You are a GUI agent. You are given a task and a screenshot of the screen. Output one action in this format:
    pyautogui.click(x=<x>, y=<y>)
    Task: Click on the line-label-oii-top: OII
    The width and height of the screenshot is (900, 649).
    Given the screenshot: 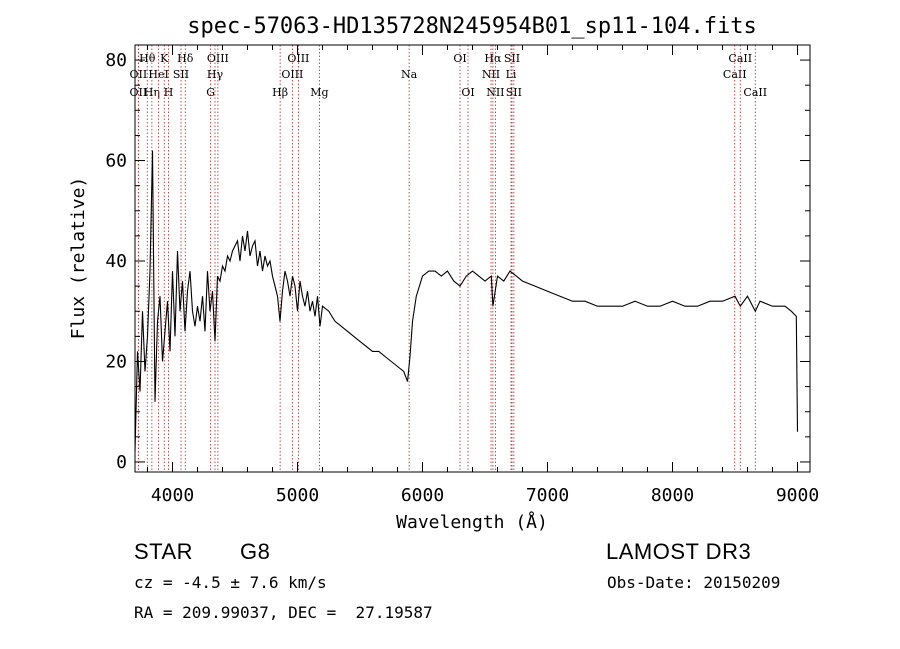 What is the action you would take?
    pyautogui.click(x=139, y=92)
    